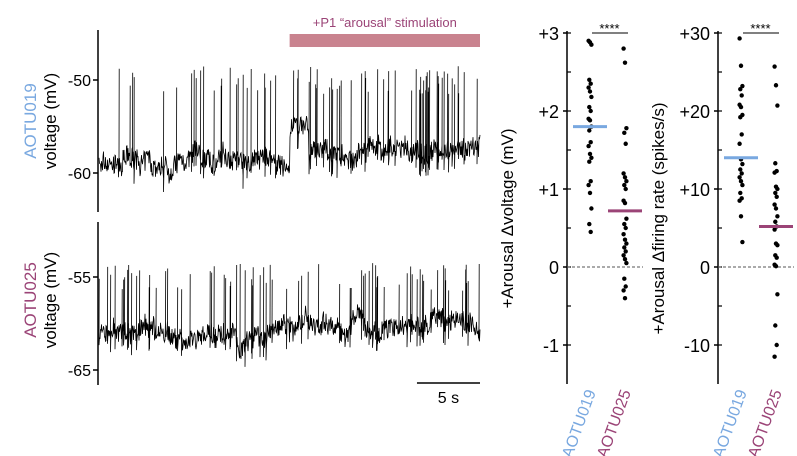 Image resolution: width=797 pixels, height=456 pixels. What do you see at coordinates (551, 346) in the screenshot?
I see `y-tick-label: -1` at bounding box center [551, 346].